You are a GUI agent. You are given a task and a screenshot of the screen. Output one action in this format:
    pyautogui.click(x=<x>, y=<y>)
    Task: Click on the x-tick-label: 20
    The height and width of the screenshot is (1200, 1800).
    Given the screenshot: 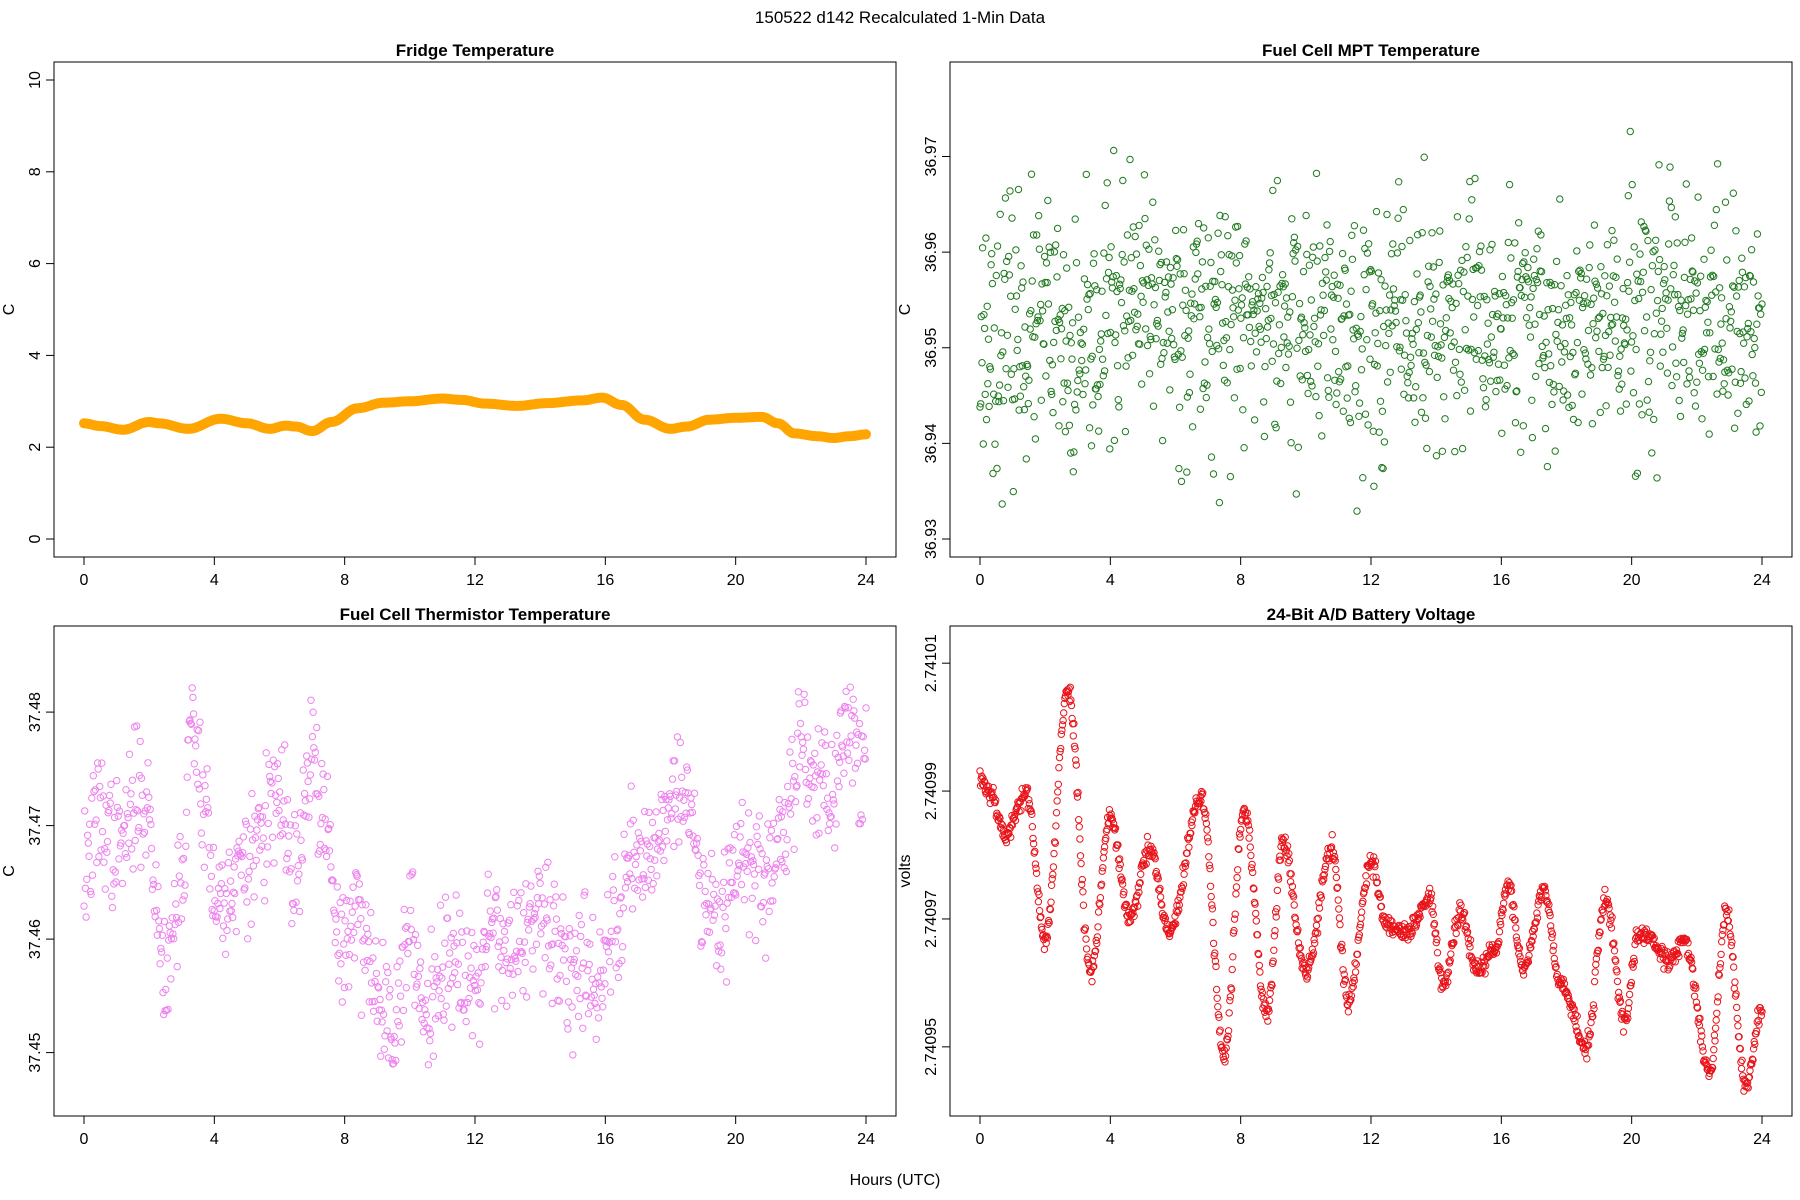 What is the action you would take?
    pyautogui.click(x=736, y=580)
    